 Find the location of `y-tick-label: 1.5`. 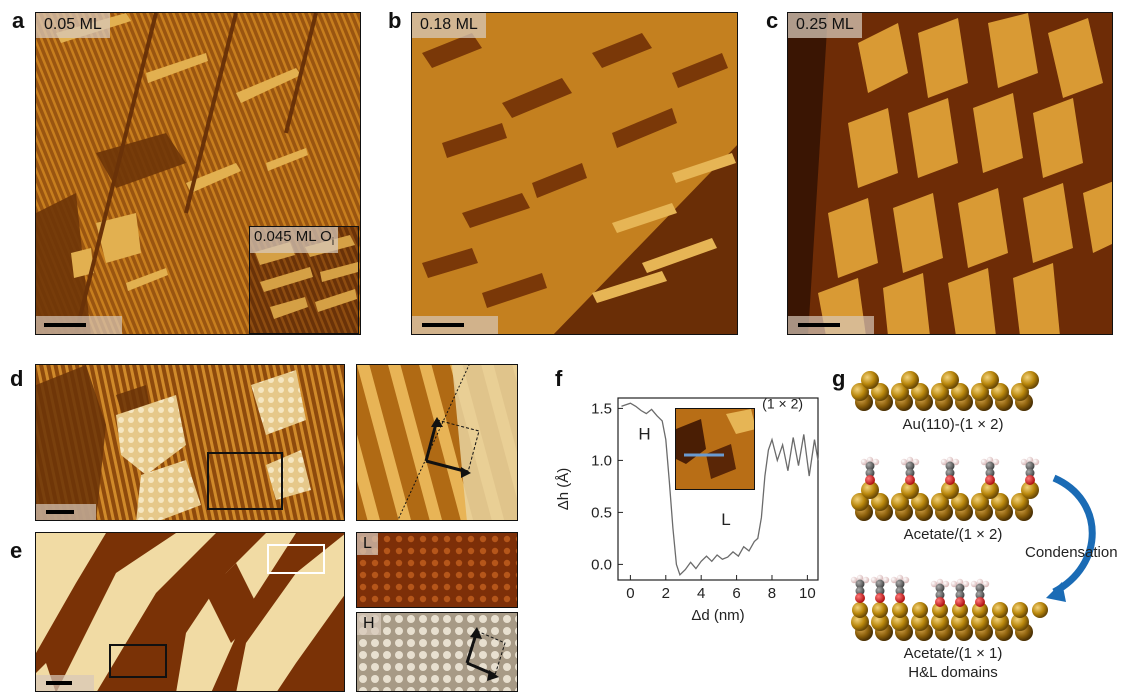

y-tick-label: 1.5 is located at coordinates (601, 408).